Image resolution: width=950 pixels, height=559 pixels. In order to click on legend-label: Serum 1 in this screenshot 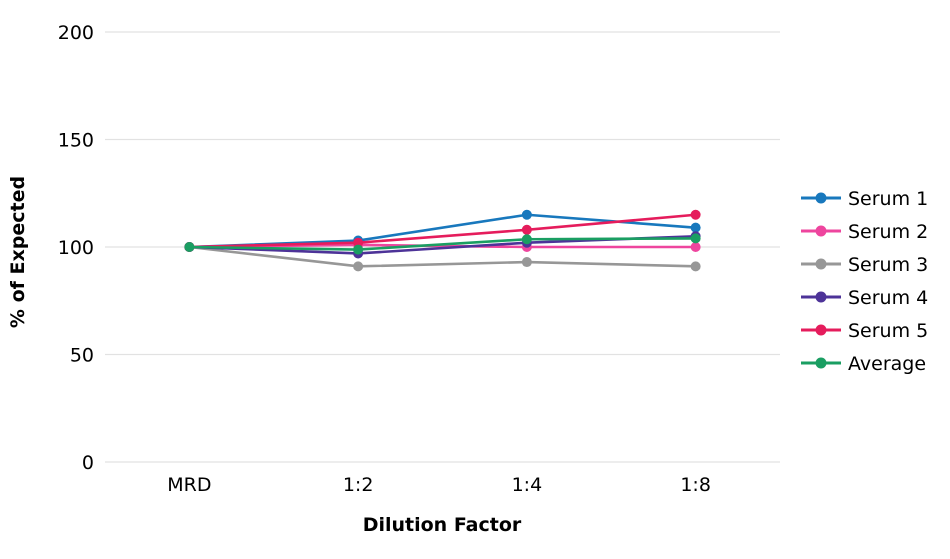, I will do `click(888, 199)`.